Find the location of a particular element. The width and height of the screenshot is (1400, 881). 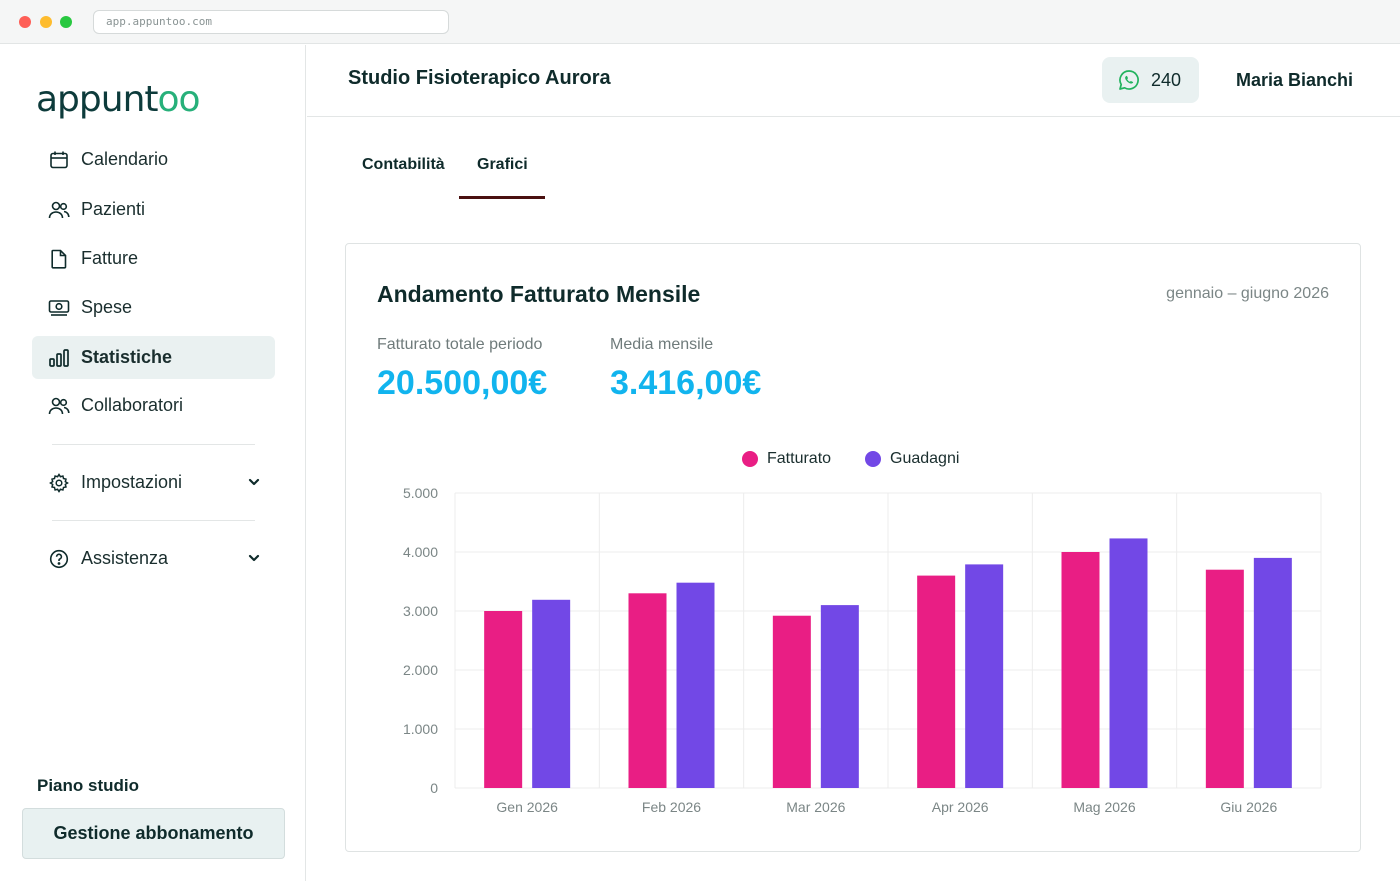

legend-label: Fatturato is located at coordinates (799, 458).